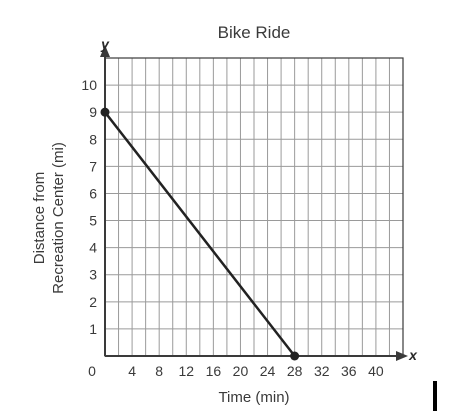 The image size is (458, 418). Describe the element at coordinates (186, 371) in the screenshot. I see `x-tick-label: 12` at that location.